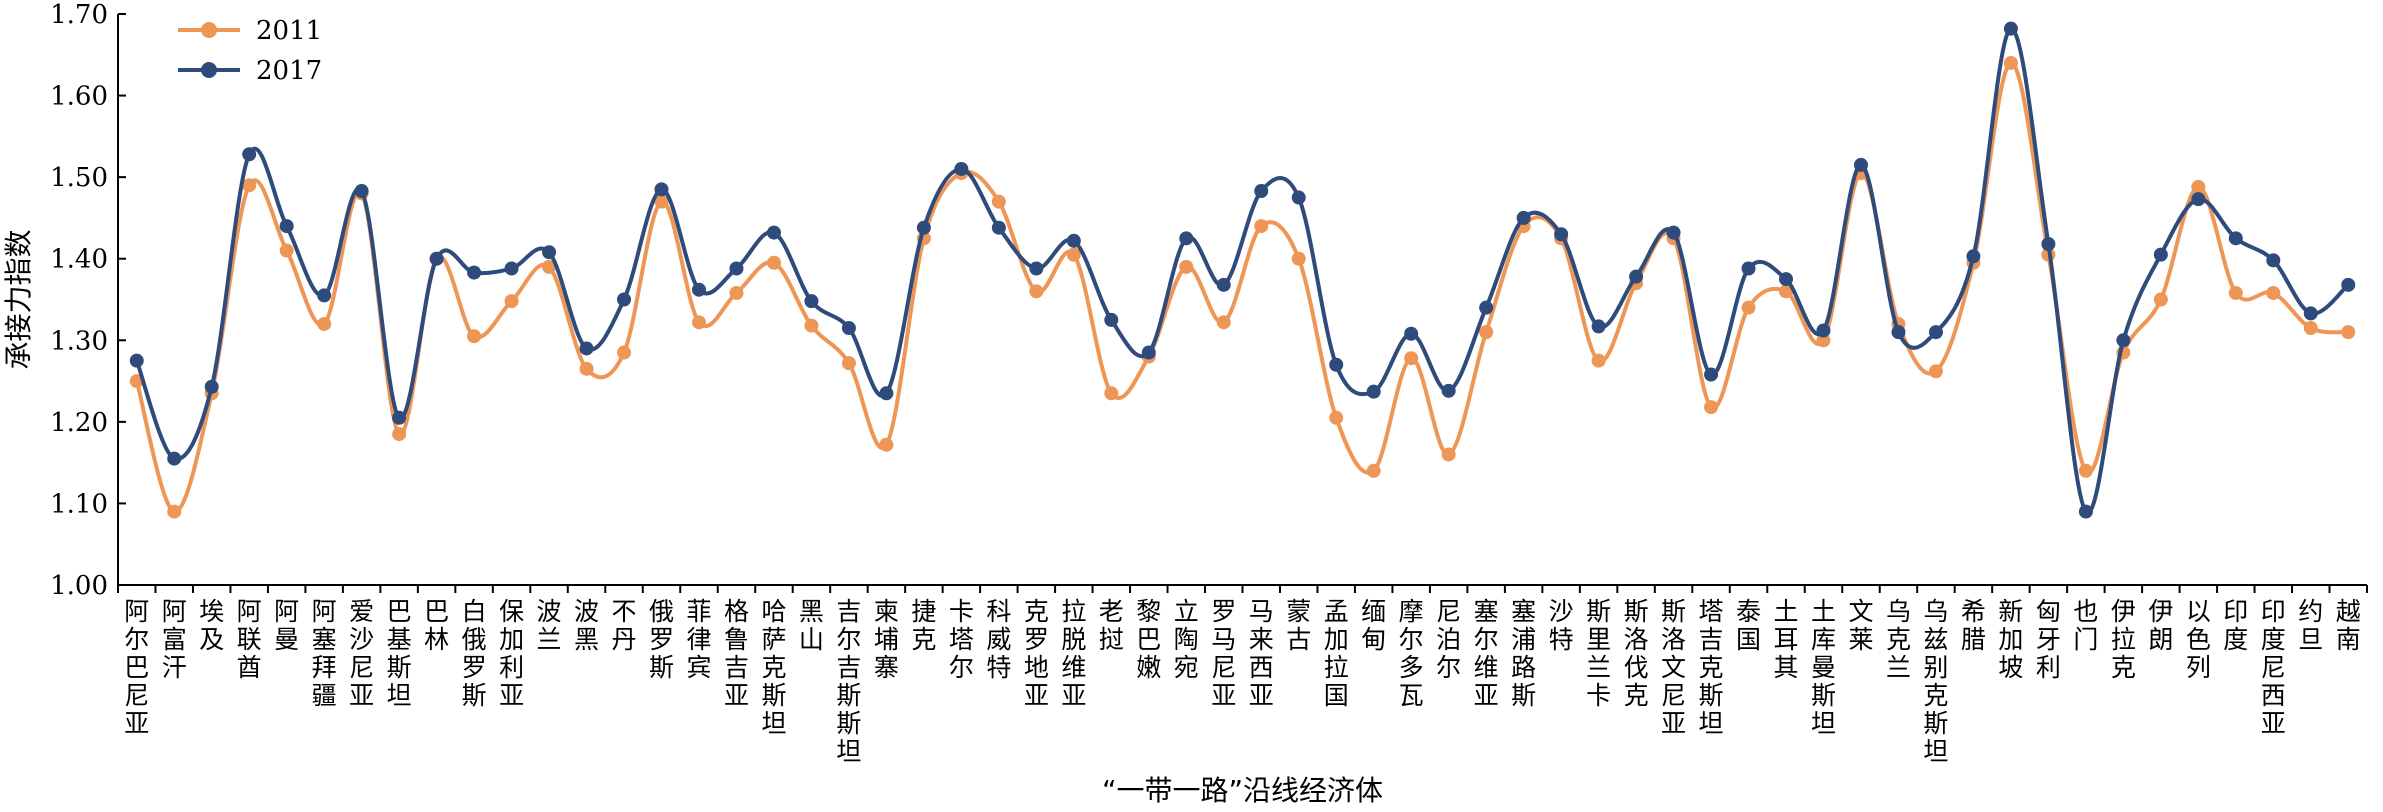 The height and width of the screenshot is (812, 2383). What do you see at coordinates (886, 639) in the screenshot?
I see `x-category-label: 柬埔寨` at bounding box center [886, 639].